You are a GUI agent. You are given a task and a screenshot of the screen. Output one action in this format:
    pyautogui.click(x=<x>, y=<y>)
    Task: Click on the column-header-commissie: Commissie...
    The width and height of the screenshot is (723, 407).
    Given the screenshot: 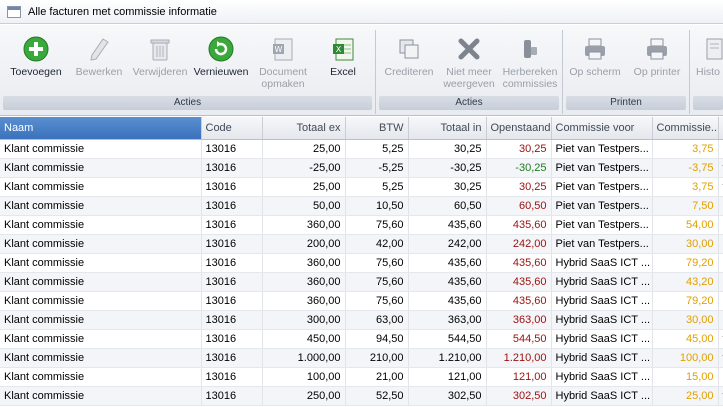 What is the action you would take?
    pyautogui.click(x=685, y=128)
    